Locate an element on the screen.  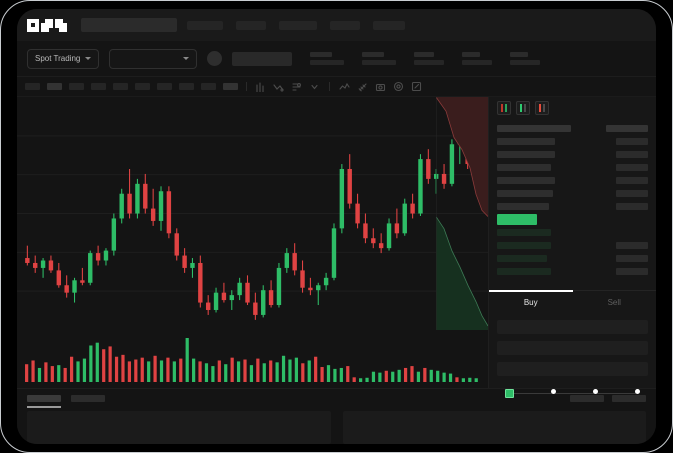
order-form is located at coordinates (572, 366).